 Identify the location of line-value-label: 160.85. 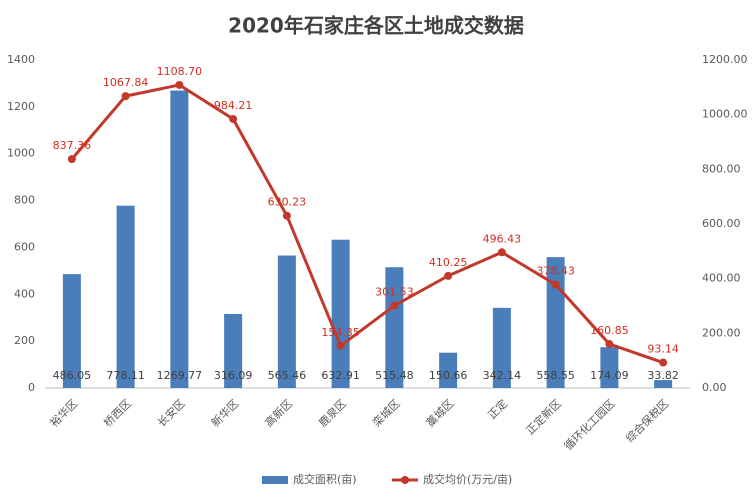
(609, 330).